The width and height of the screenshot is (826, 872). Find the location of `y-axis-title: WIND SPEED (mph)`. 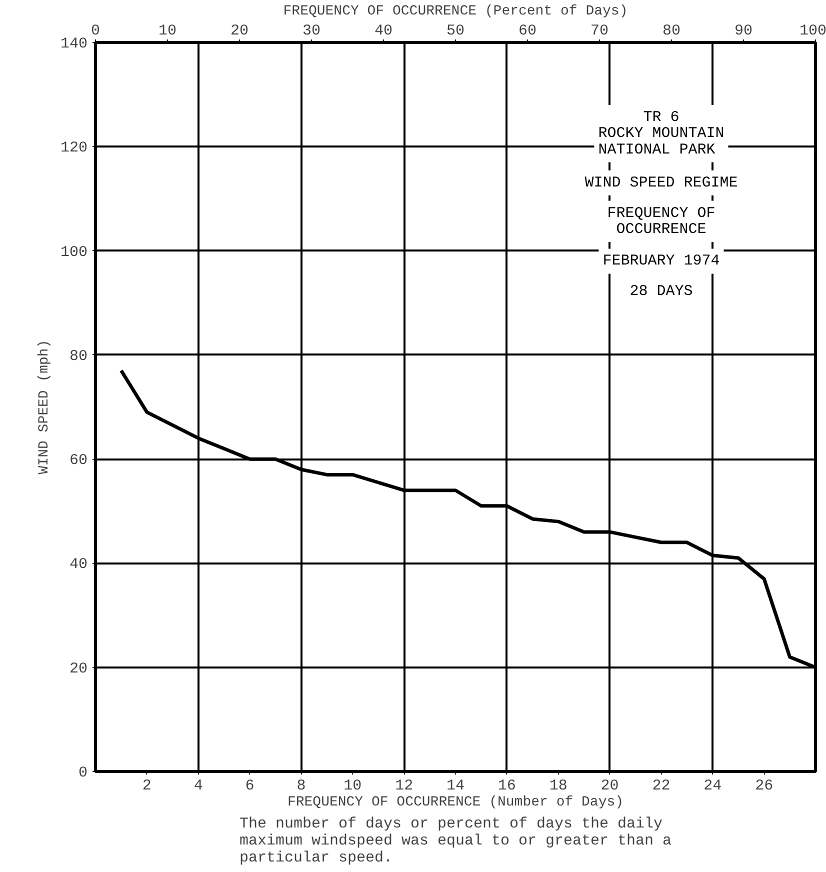

y-axis-title: WIND SPEED (mph) is located at coordinates (44, 407).